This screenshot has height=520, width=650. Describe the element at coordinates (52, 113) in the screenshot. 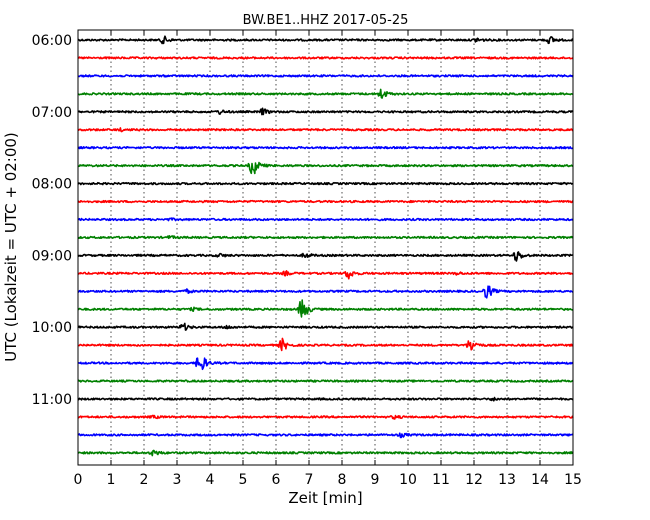

I see `y-tick-label: 07:00` at that location.